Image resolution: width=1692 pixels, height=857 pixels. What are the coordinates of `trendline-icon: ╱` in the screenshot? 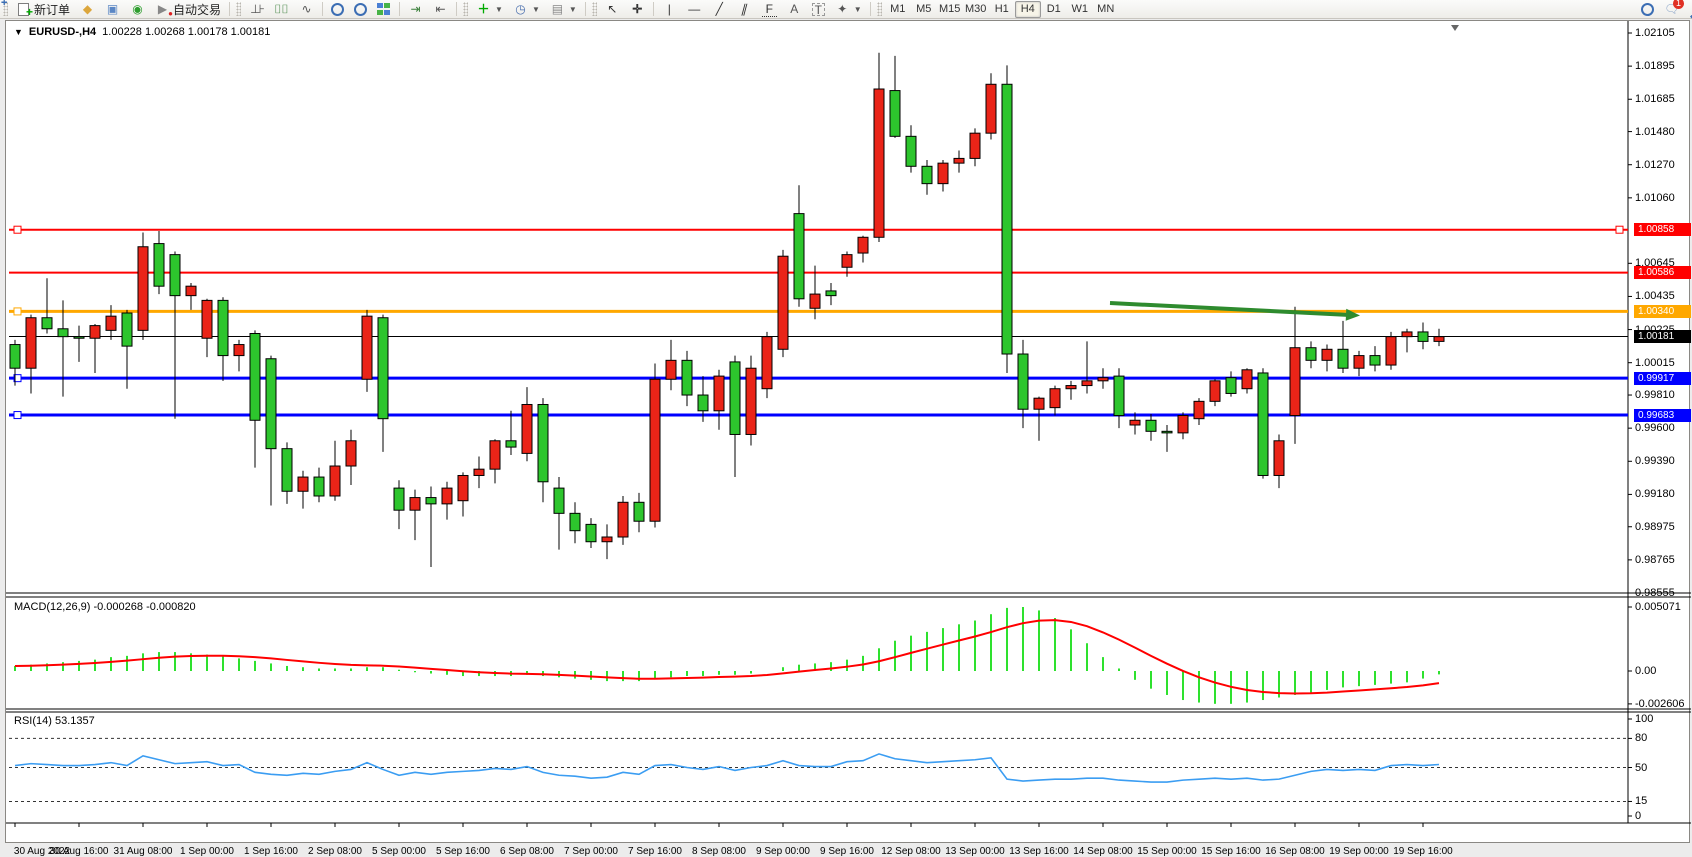 It's located at (719, 8).